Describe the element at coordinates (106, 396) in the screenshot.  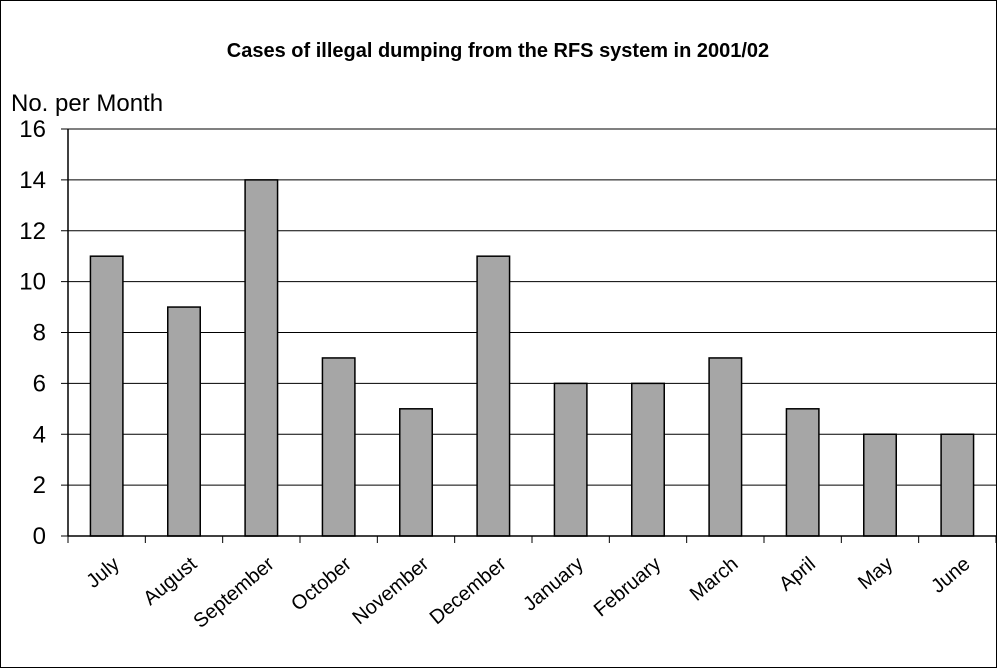
I see `bar-july` at that location.